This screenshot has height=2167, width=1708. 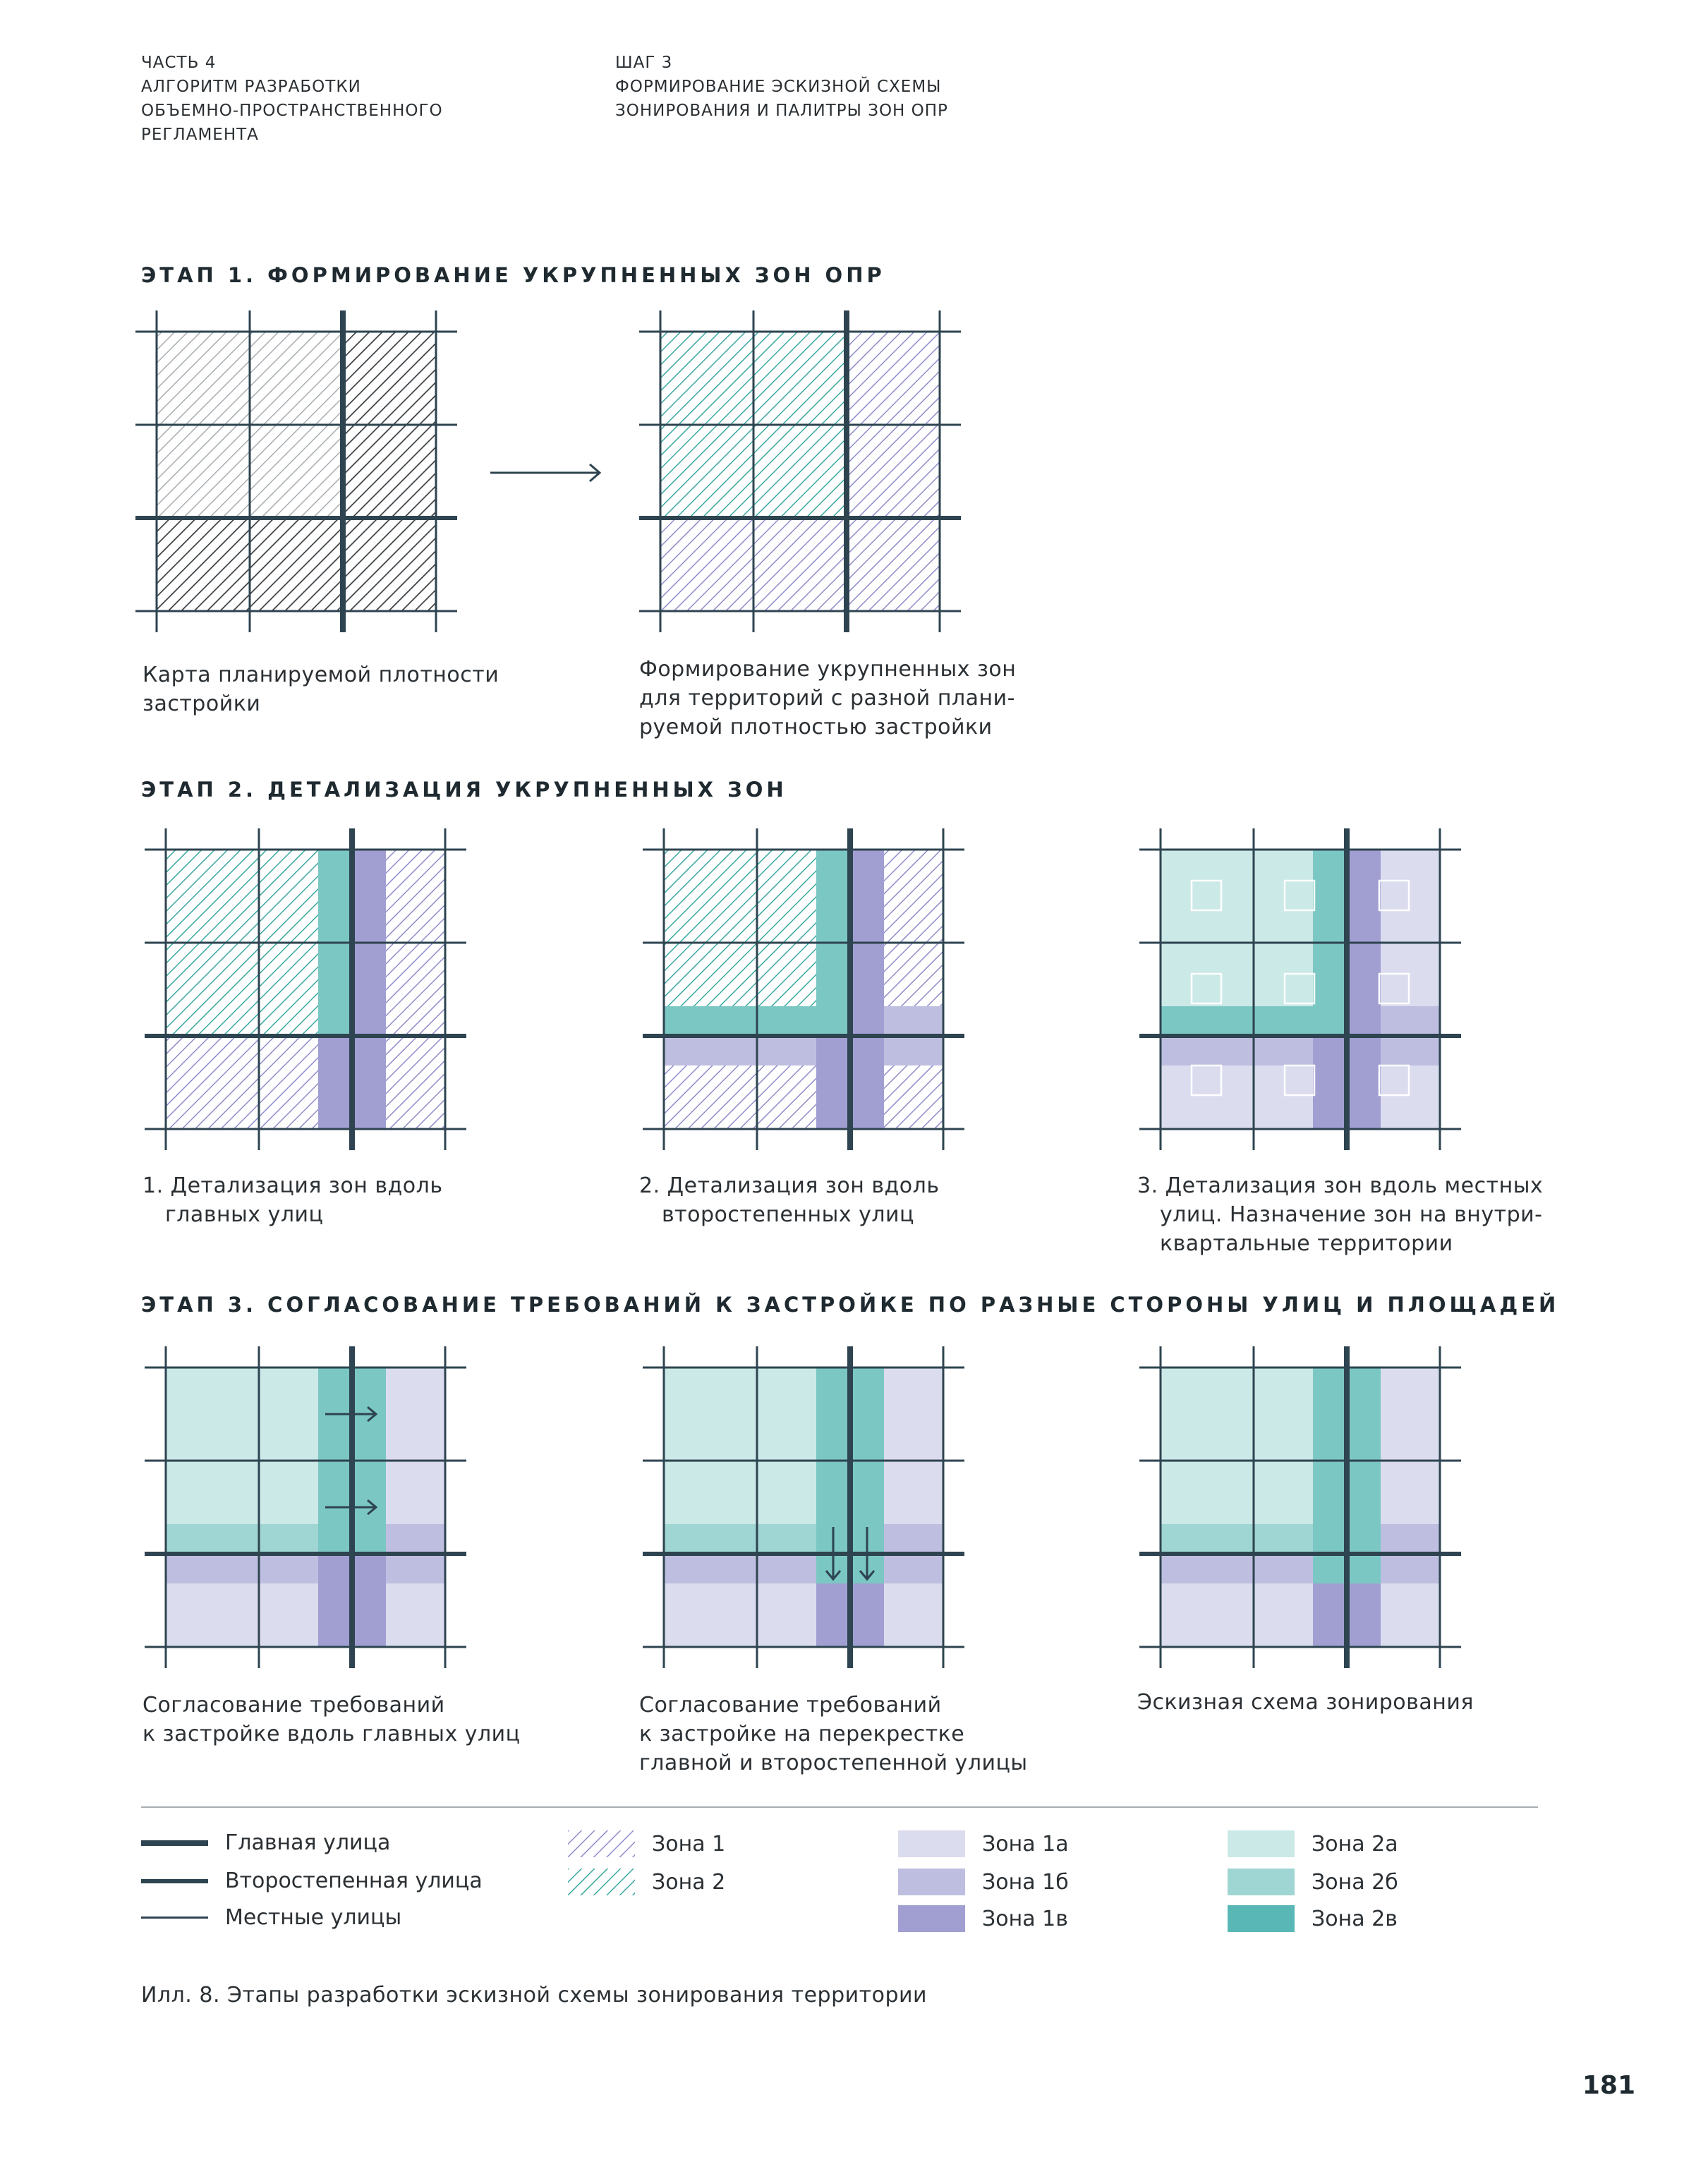 I want to click on legend-zone2b: Зона 2б, so click(x=1313, y=1882).